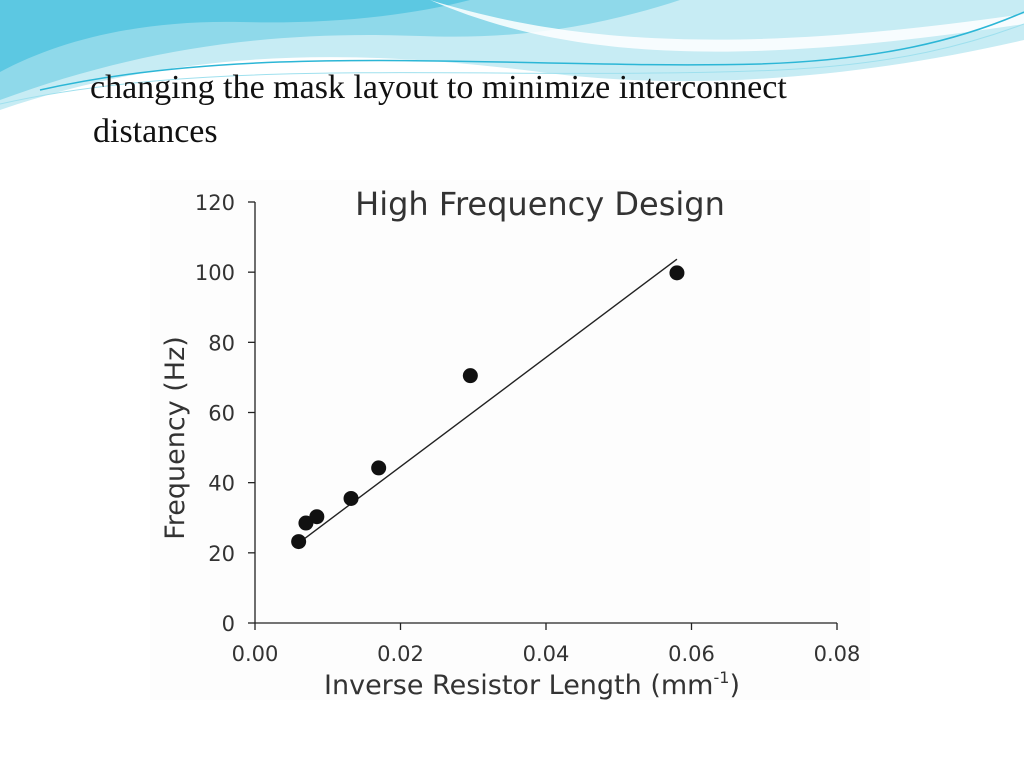  I want to click on x-axis-label-suffix: ), so click(734, 685).